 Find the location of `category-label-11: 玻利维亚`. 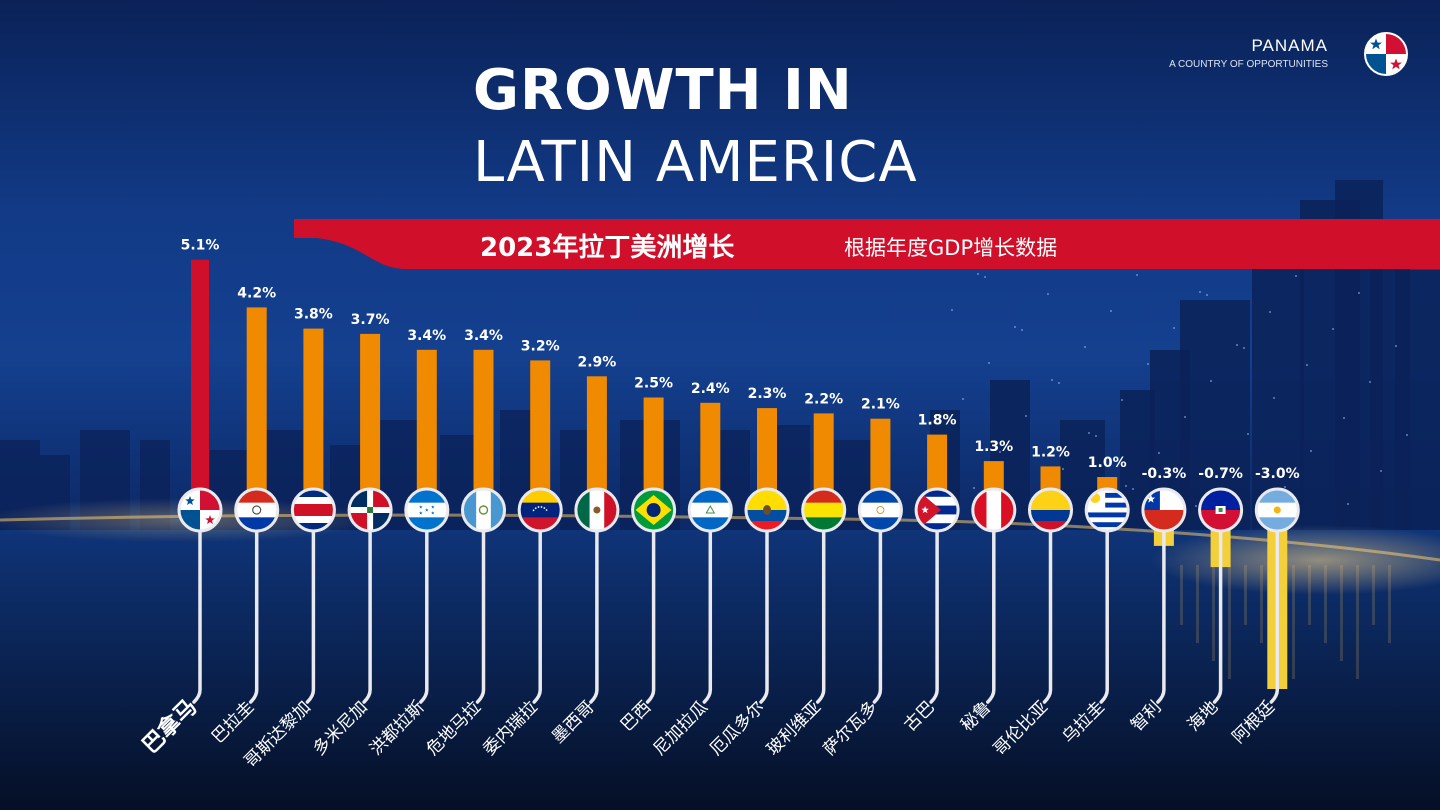

category-label-11: 玻利维亚 is located at coordinates (794, 728).